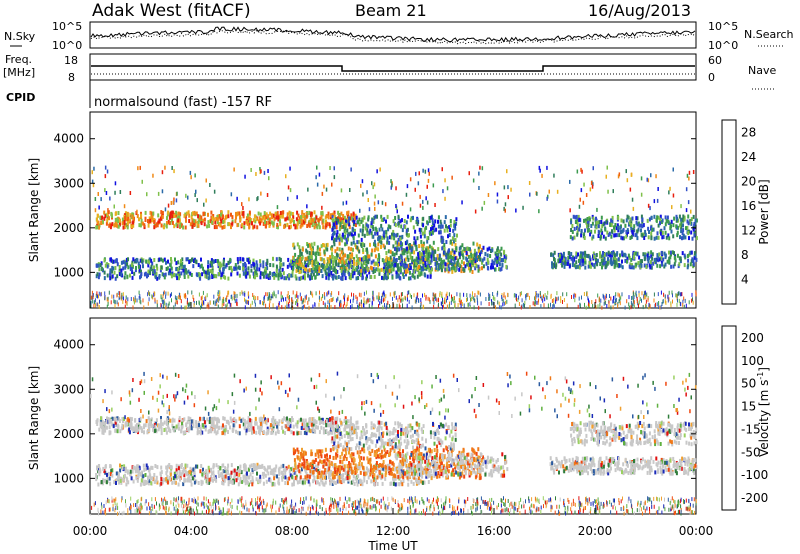 The height and width of the screenshot is (554, 800). Describe the element at coordinates (729, 212) in the screenshot. I see `colorbar-frame` at that location.